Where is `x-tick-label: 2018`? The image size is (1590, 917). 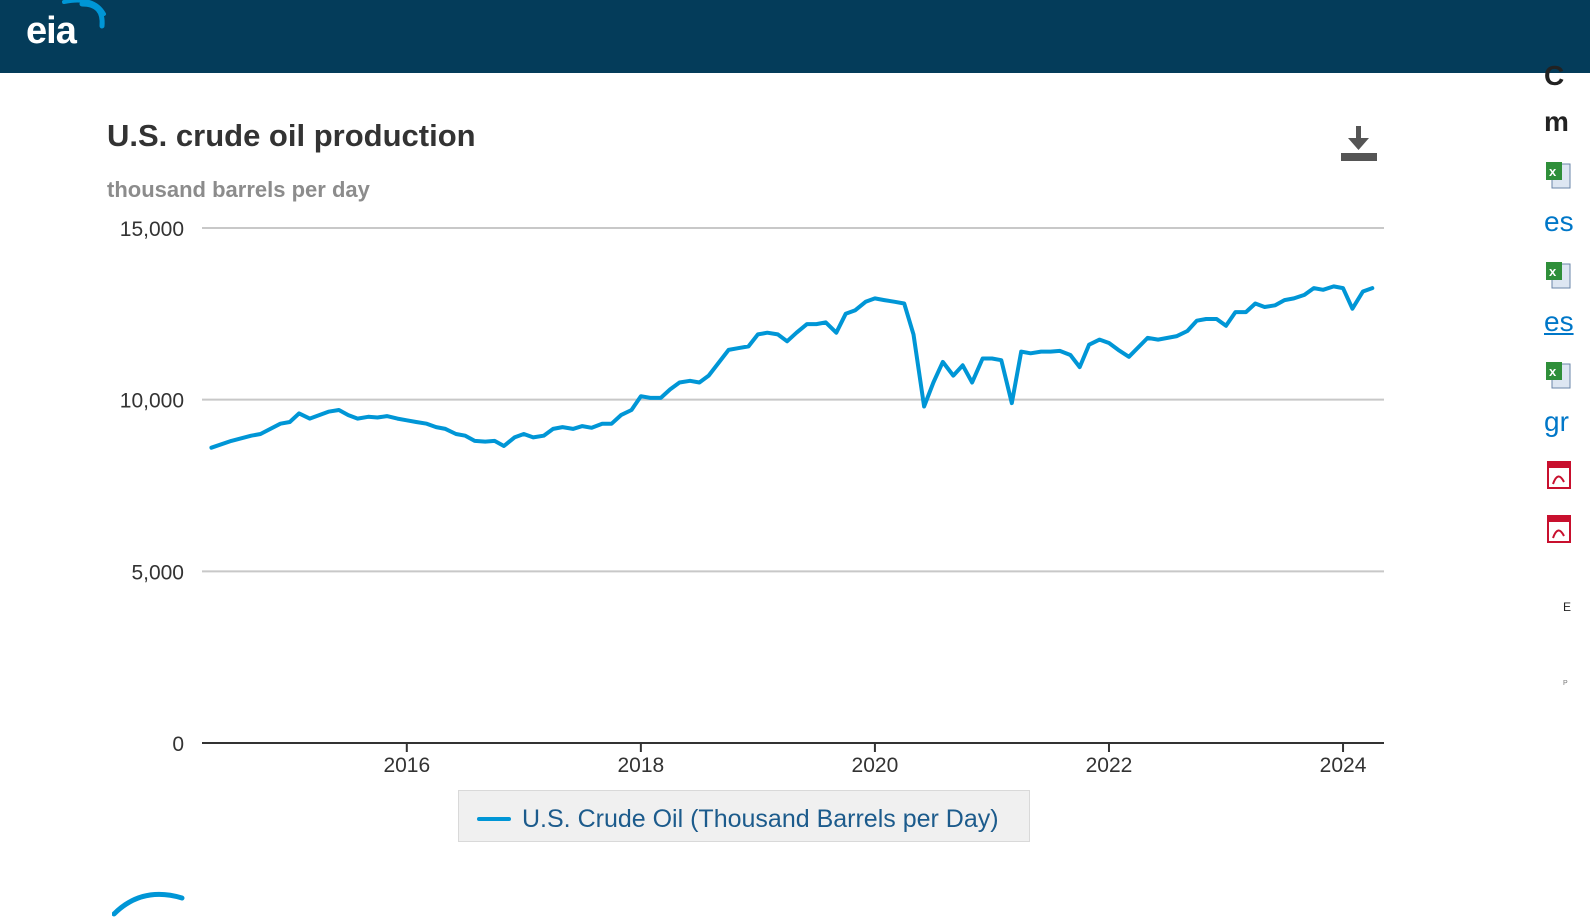 x-tick-label: 2018 is located at coordinates (641, 765).